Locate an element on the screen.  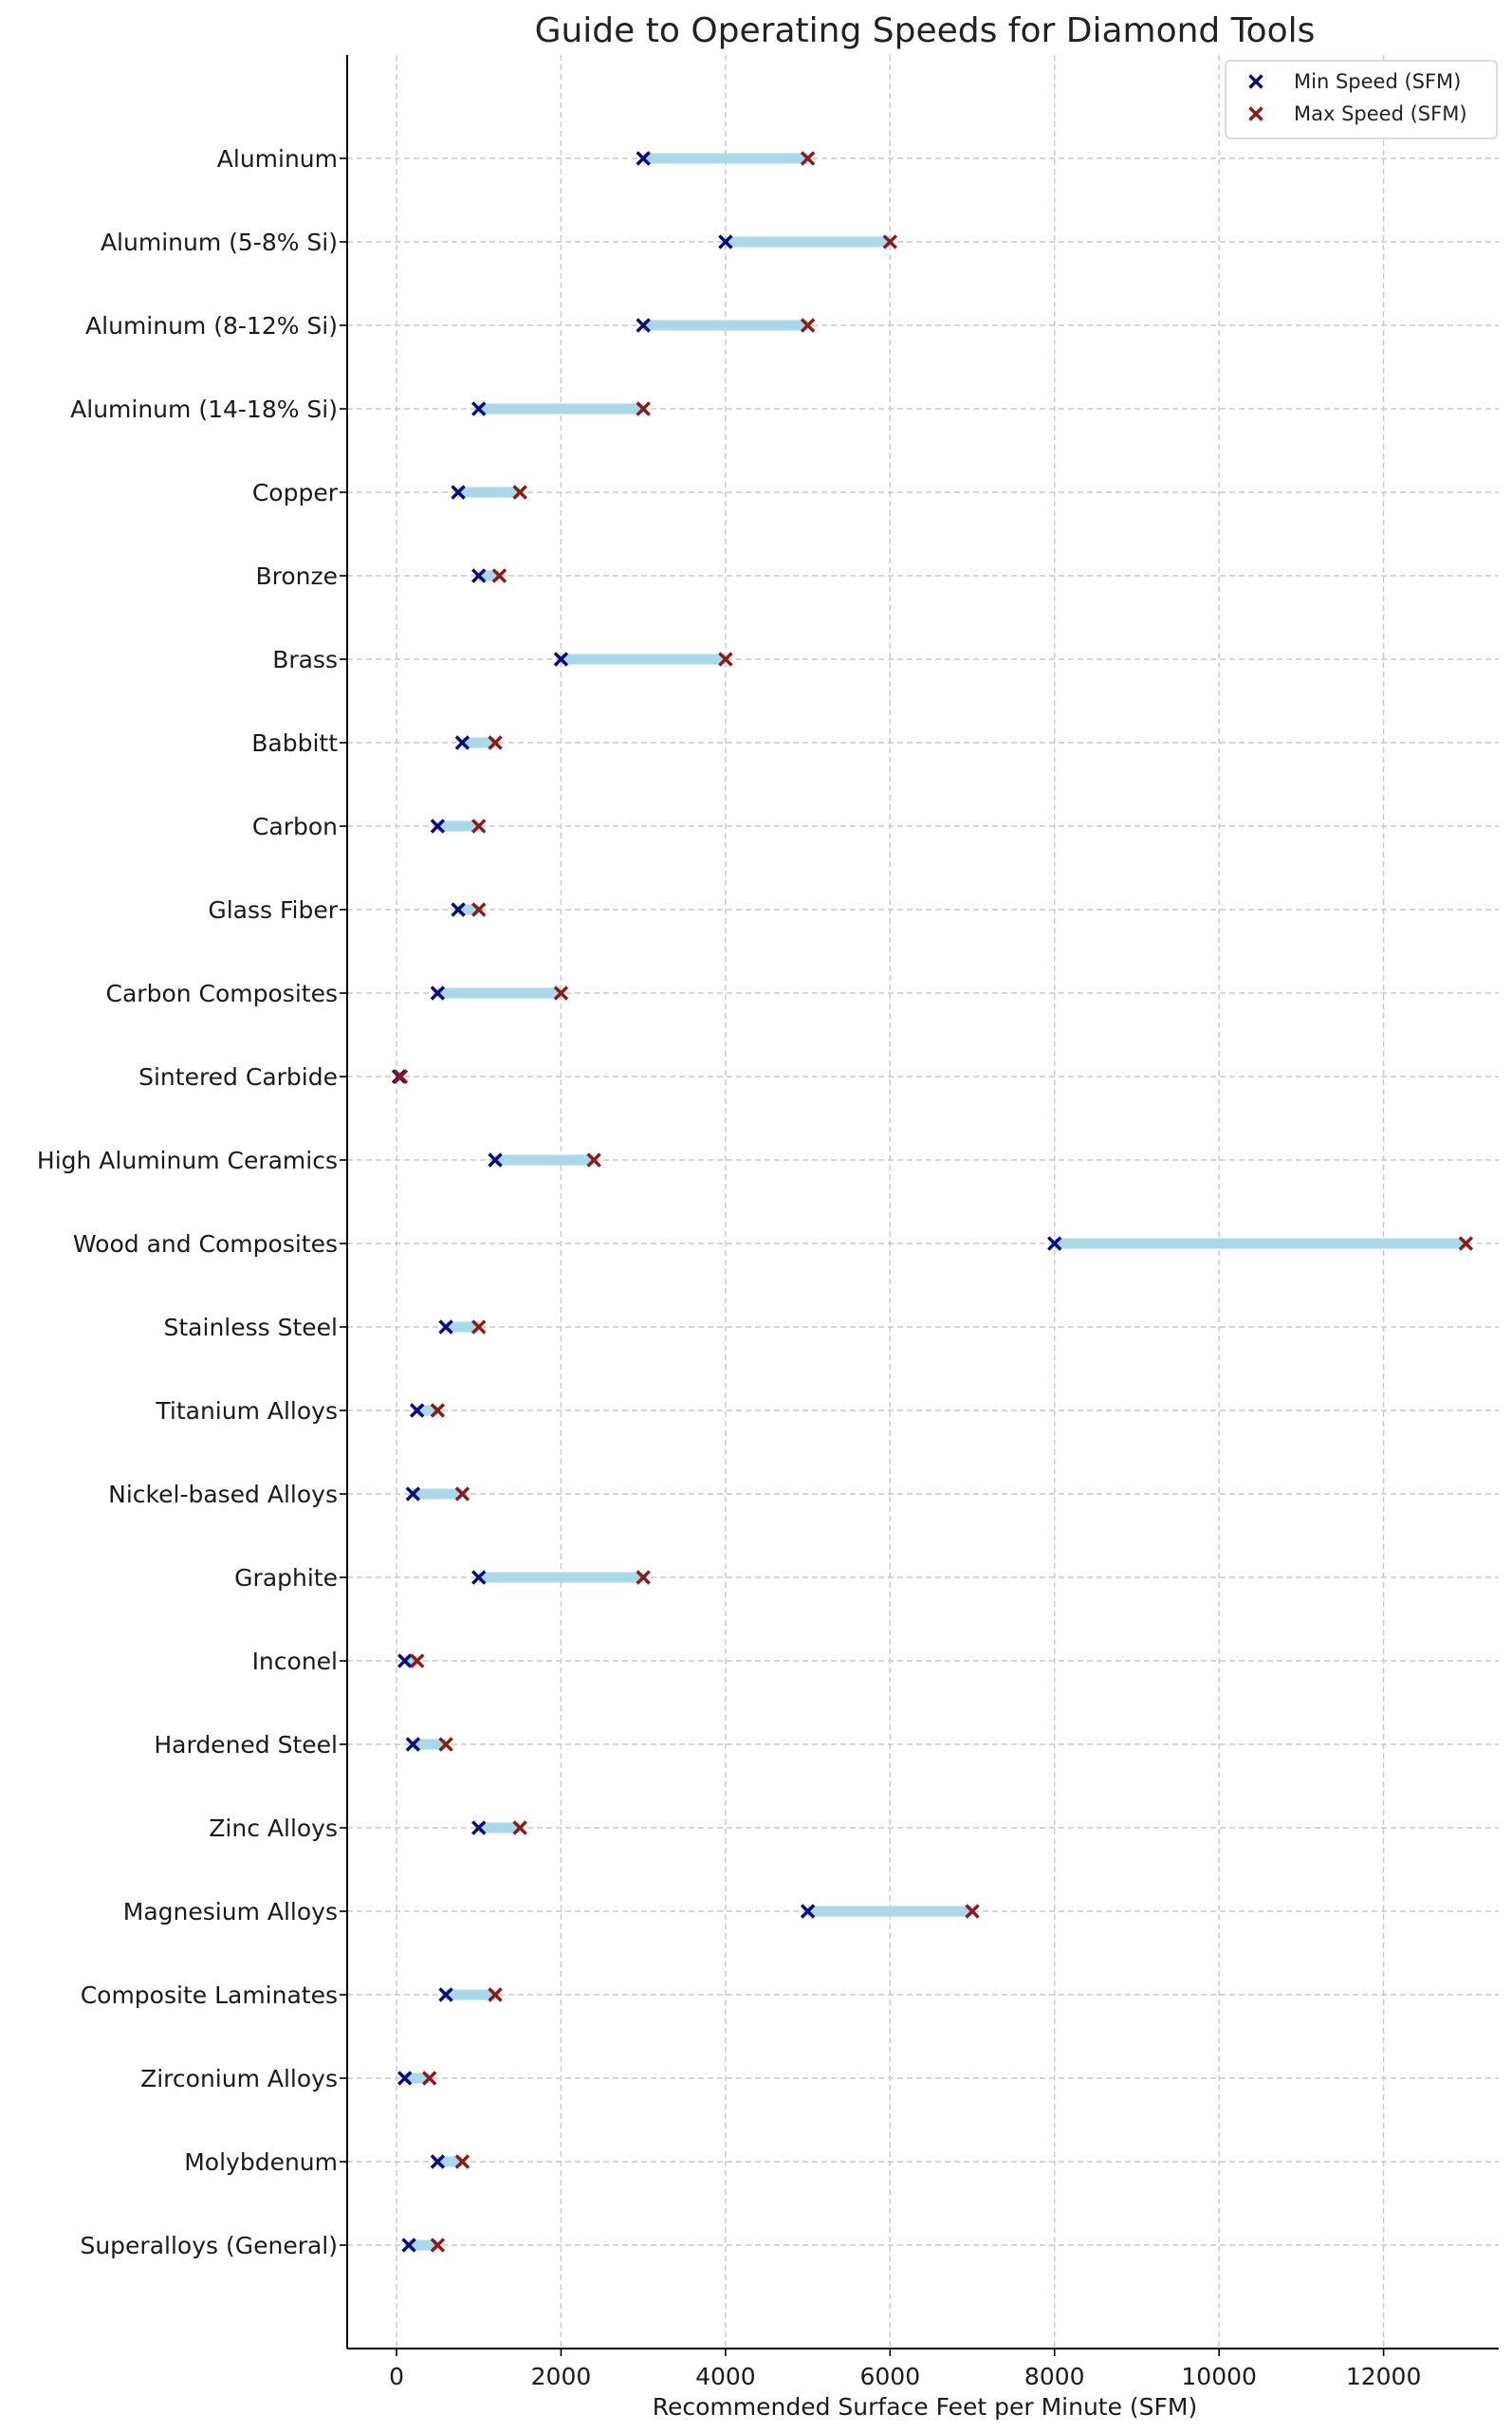
y-tick-label: Stainless Steel is located at coordinates (251, 1327).